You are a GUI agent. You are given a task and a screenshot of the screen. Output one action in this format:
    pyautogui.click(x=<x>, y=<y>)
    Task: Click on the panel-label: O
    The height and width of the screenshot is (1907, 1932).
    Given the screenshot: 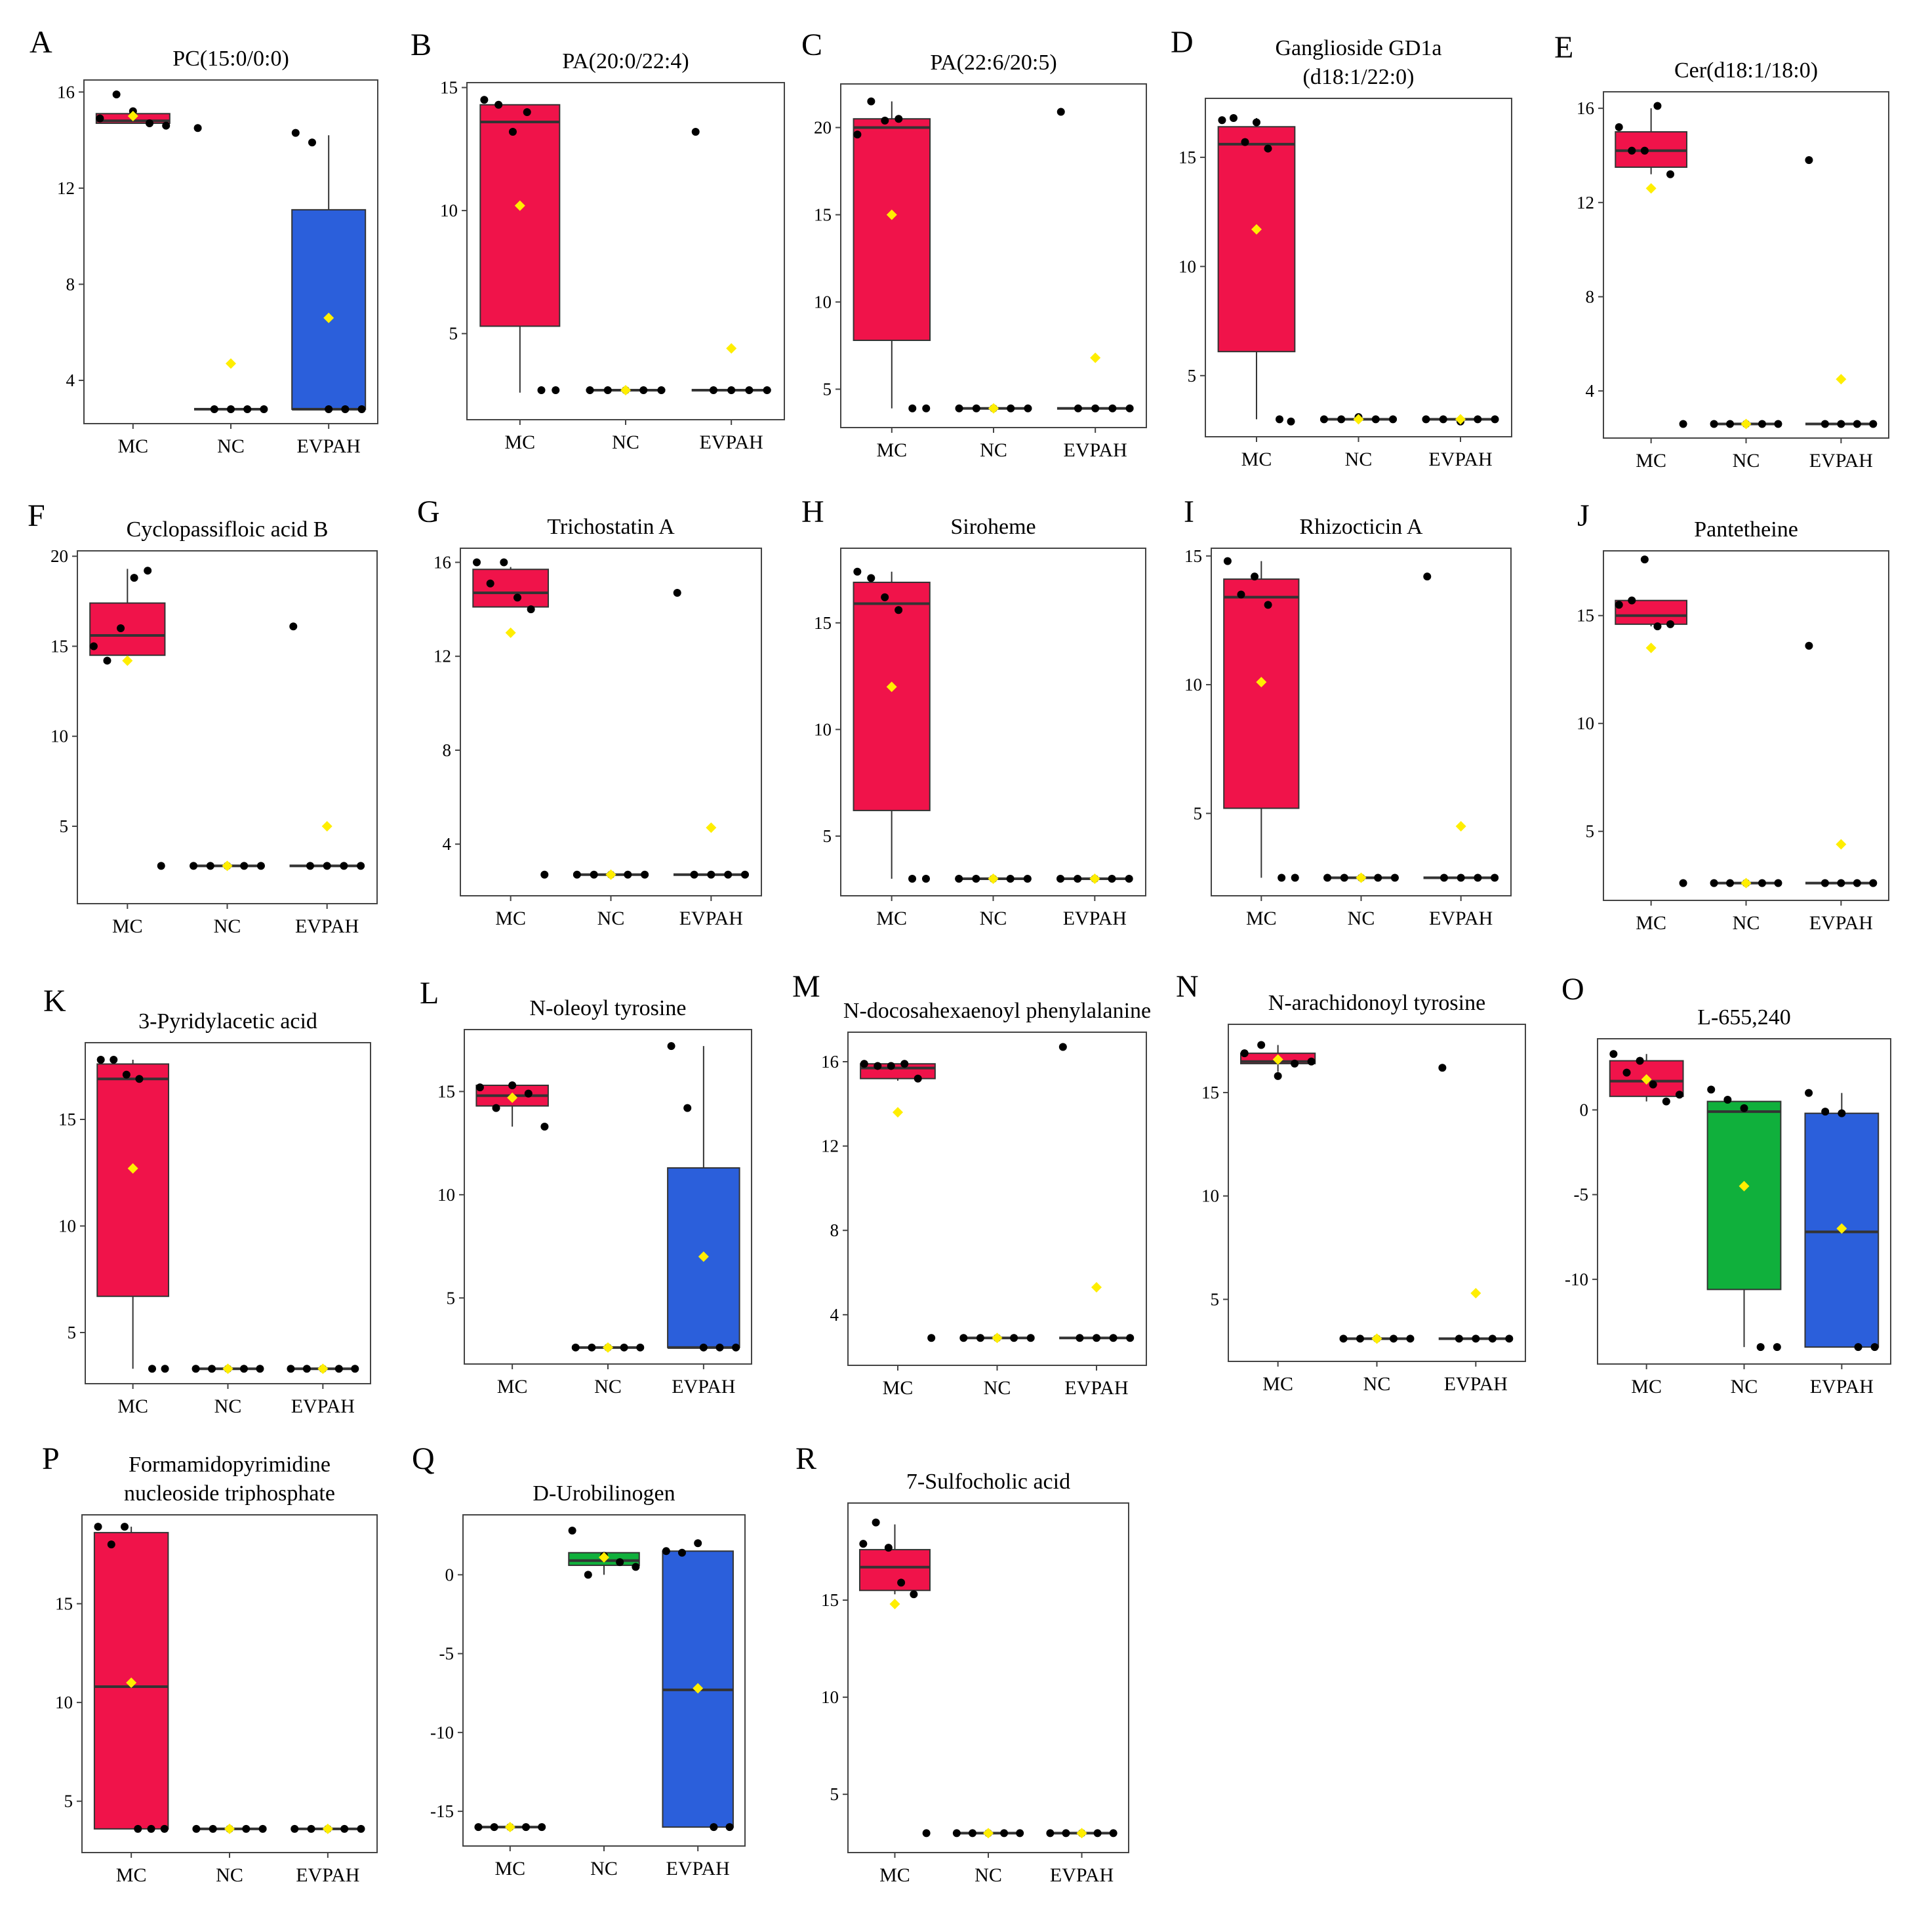 What is the action you would take?
    pyautogui.click(x=1572, y=989)
    